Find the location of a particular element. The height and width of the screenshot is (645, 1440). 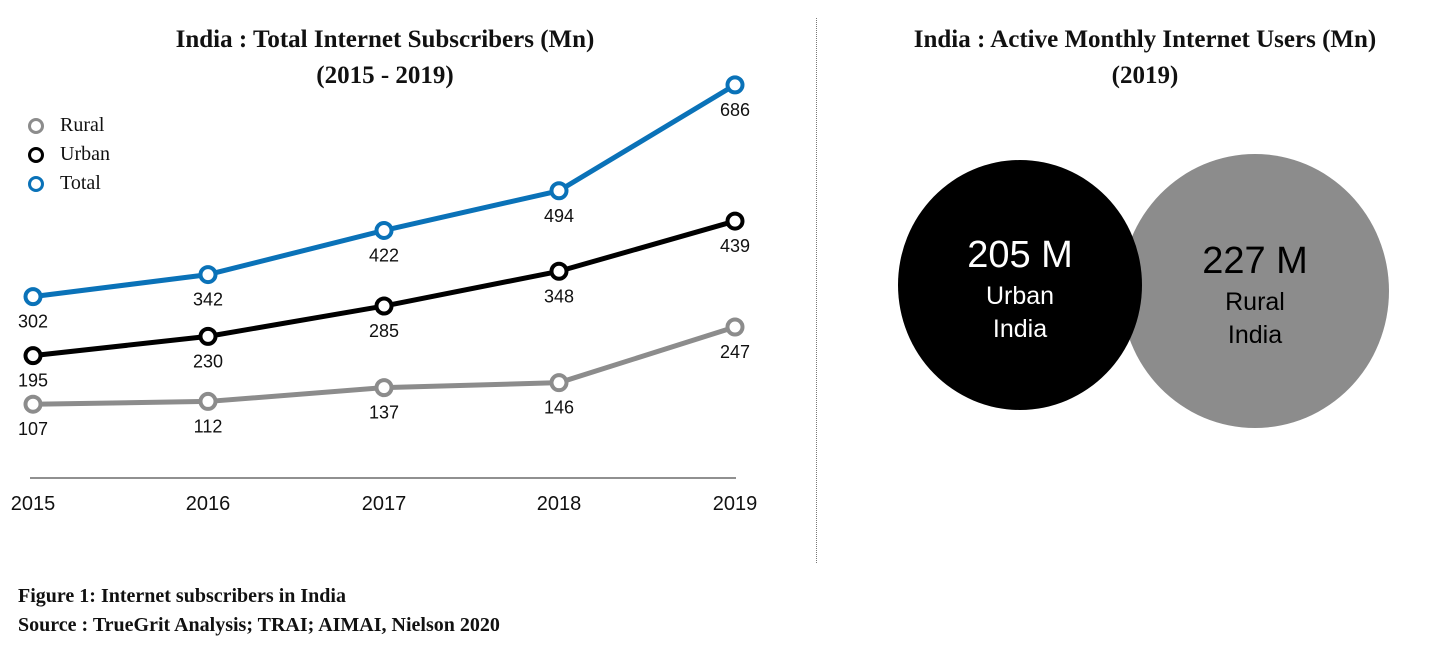

data-label-rural-2016: 112 is located at coordinates (208, 426).